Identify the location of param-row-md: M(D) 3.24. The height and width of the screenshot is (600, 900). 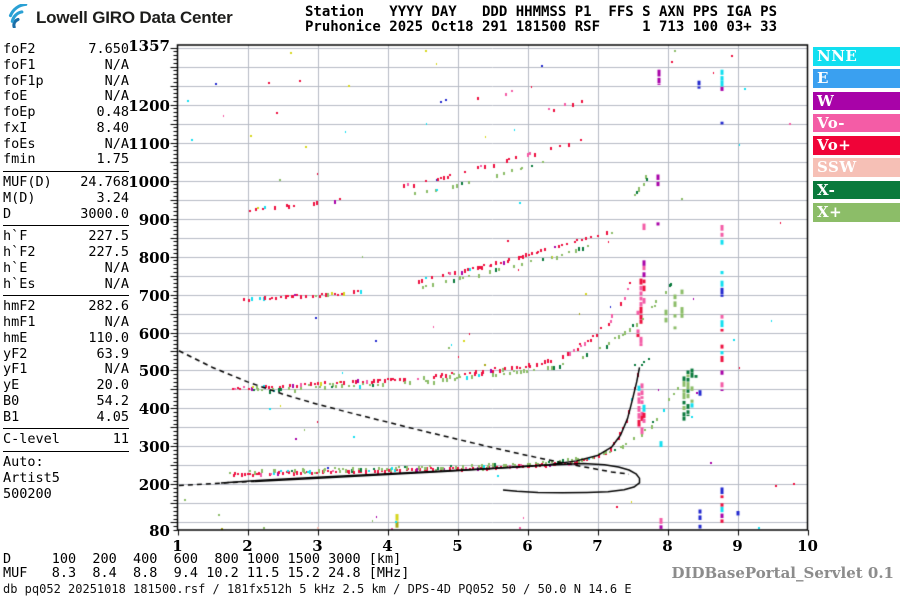
(66, 198).